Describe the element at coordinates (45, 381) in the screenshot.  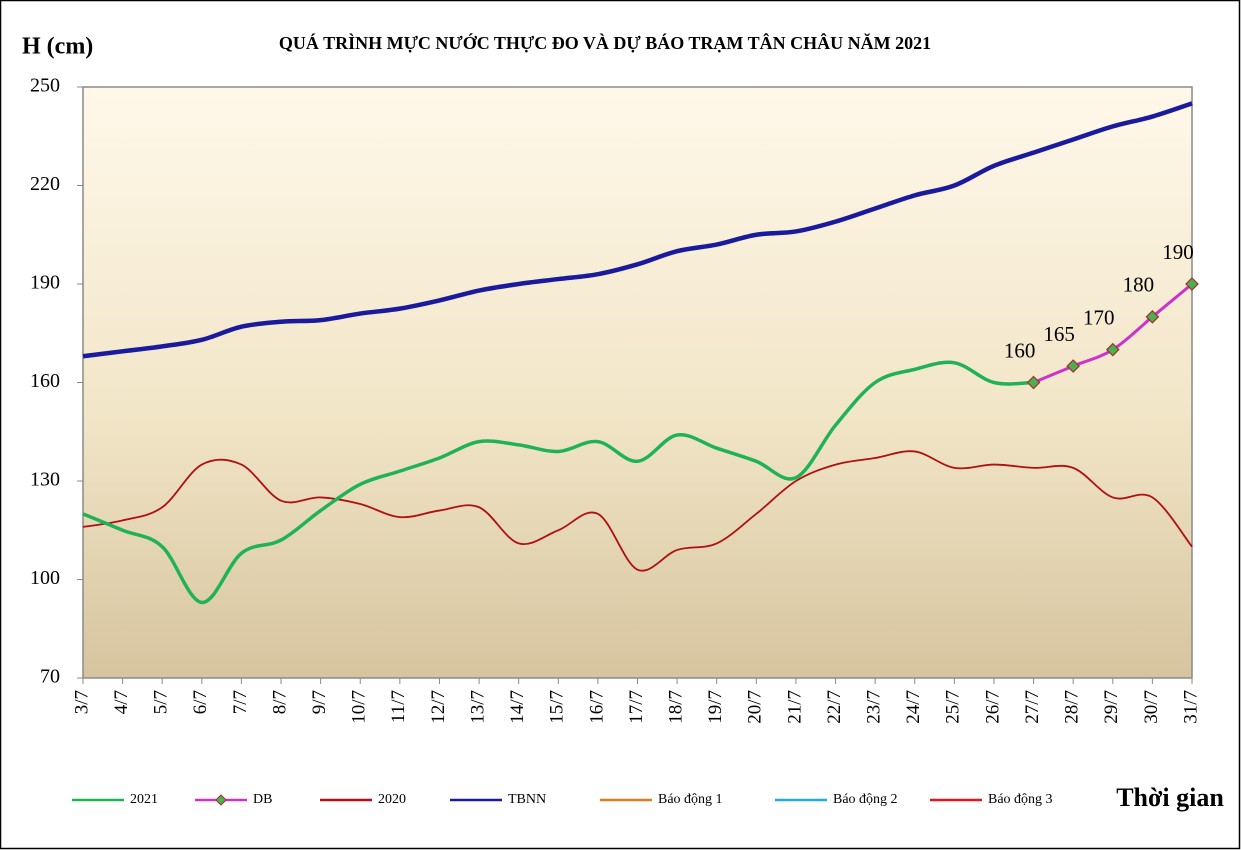
I see `y-tick-label: 160` at that location.